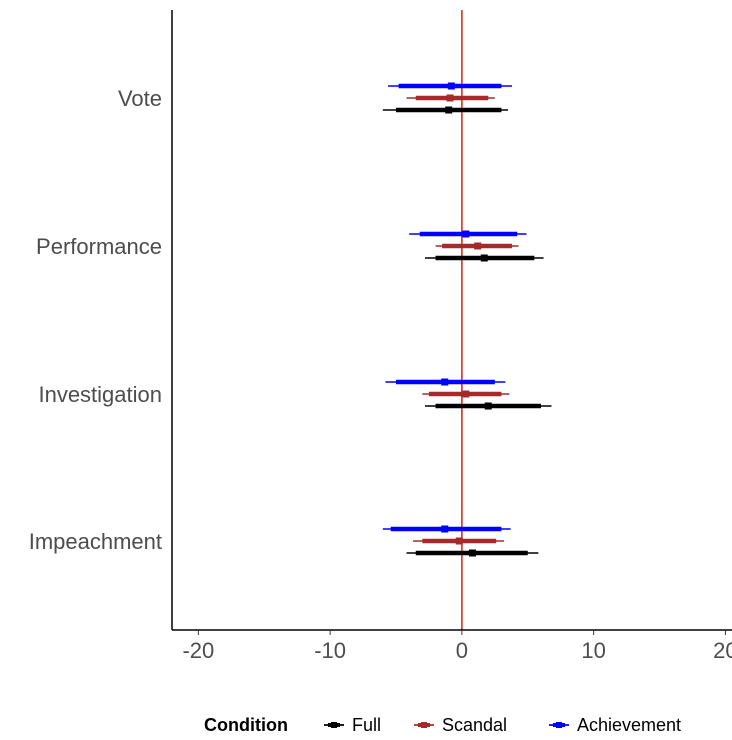 The height and width of the screenshot is (740, 732). What do you see at coordinates (449, 110) in the screenshot?
I see `point-full-vote` at bounding box center [449, 110].